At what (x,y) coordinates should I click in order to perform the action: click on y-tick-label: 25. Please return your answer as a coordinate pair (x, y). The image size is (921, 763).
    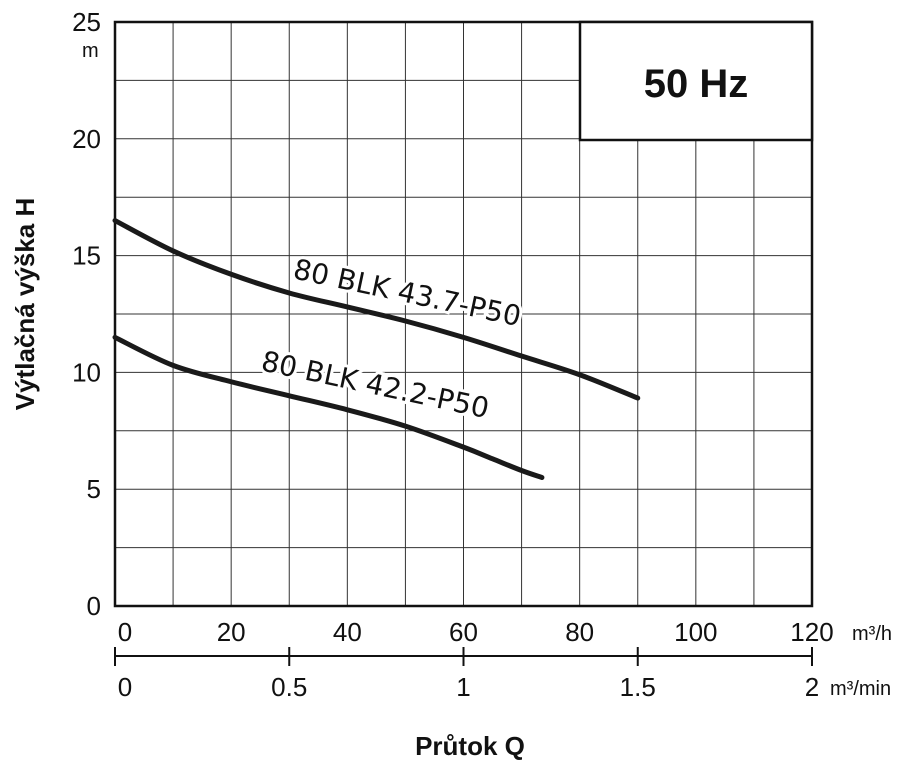
    Looking at the image, I should click on (86, 22).